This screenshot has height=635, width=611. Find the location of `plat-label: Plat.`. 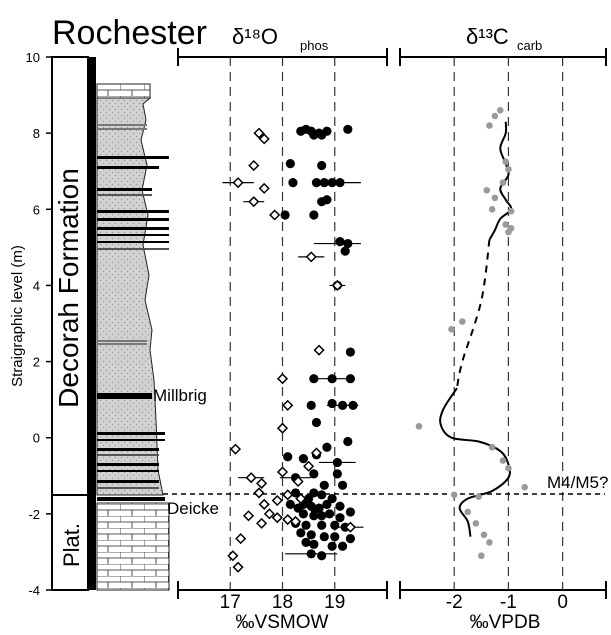

plat-label: Plat. is located at coordinates (71, 545).